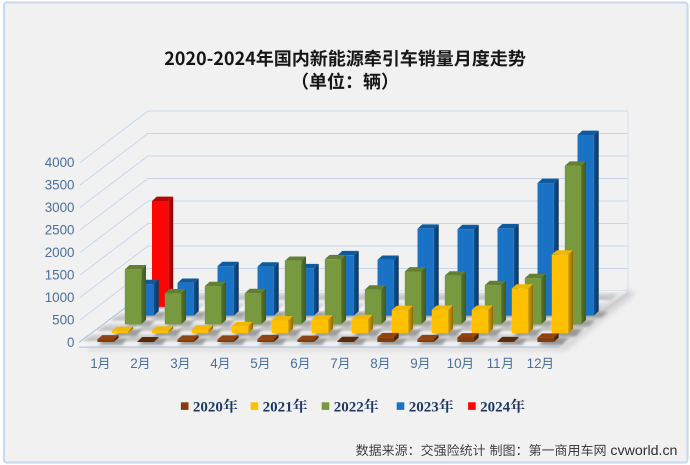 This screenshot has width=690, height=465. I want to click on svg-text: 9, so click(413, 363).